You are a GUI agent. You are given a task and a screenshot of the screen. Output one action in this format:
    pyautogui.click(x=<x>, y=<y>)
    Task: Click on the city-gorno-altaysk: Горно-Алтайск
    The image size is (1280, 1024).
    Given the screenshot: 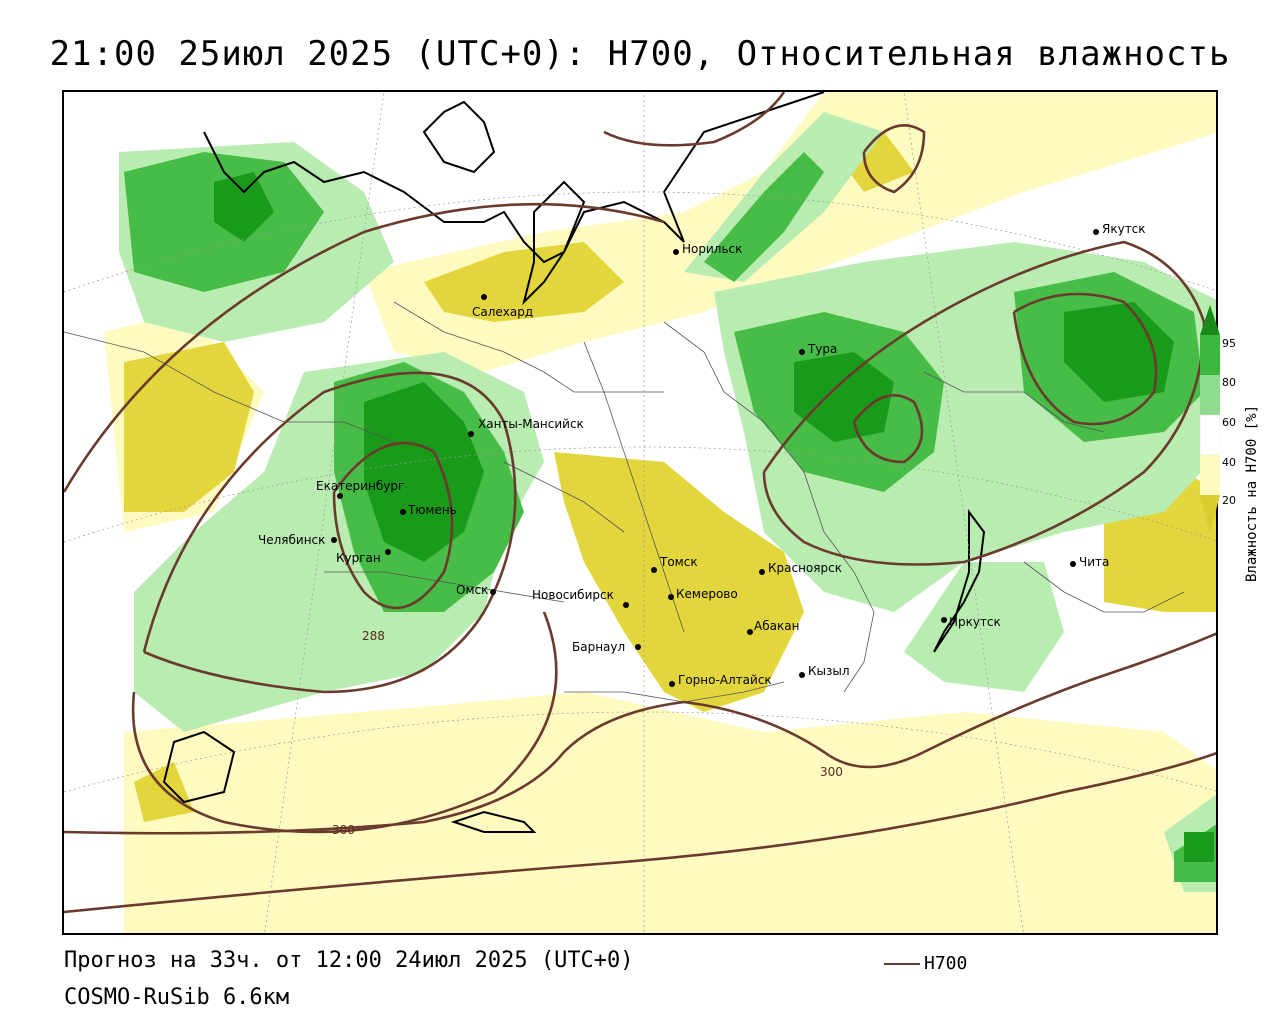 What is the action you would take?
    pyautogui.click(x=720, y=680)
    